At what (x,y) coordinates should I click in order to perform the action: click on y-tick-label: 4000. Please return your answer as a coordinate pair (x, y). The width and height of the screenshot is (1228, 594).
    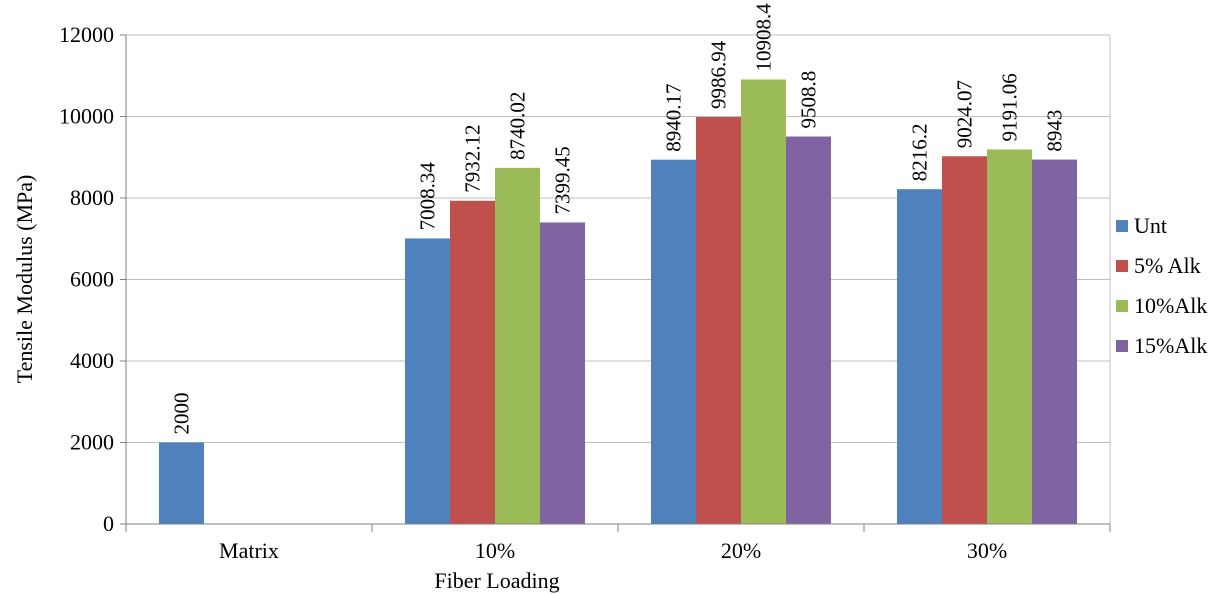
    Looking at the image, I should click on (92, 360).